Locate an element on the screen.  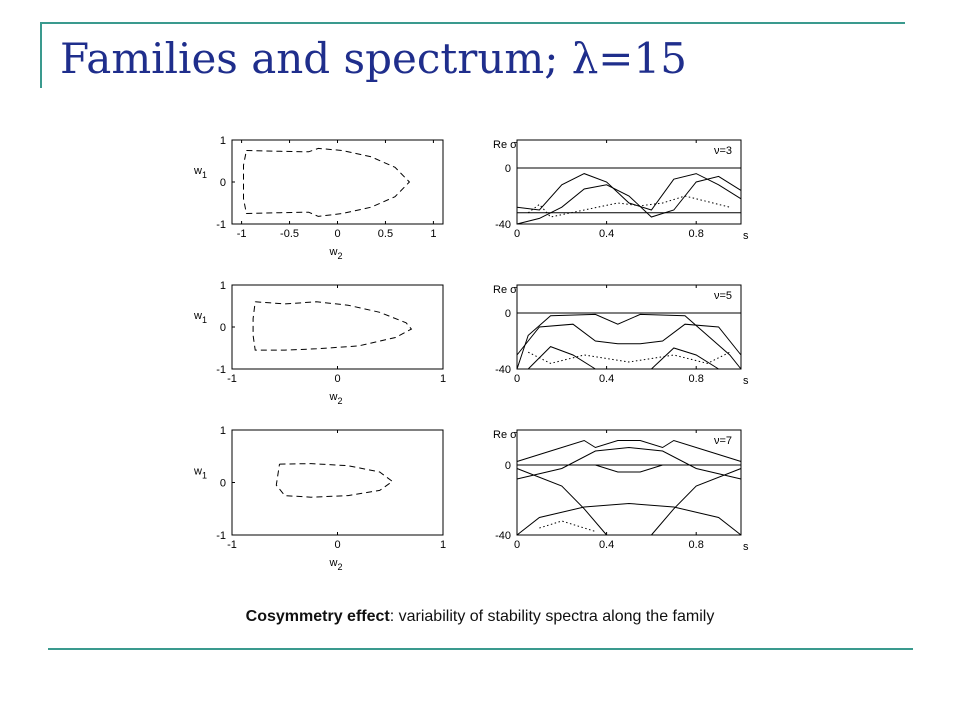
left-rule is located at coordinates (41, 55).